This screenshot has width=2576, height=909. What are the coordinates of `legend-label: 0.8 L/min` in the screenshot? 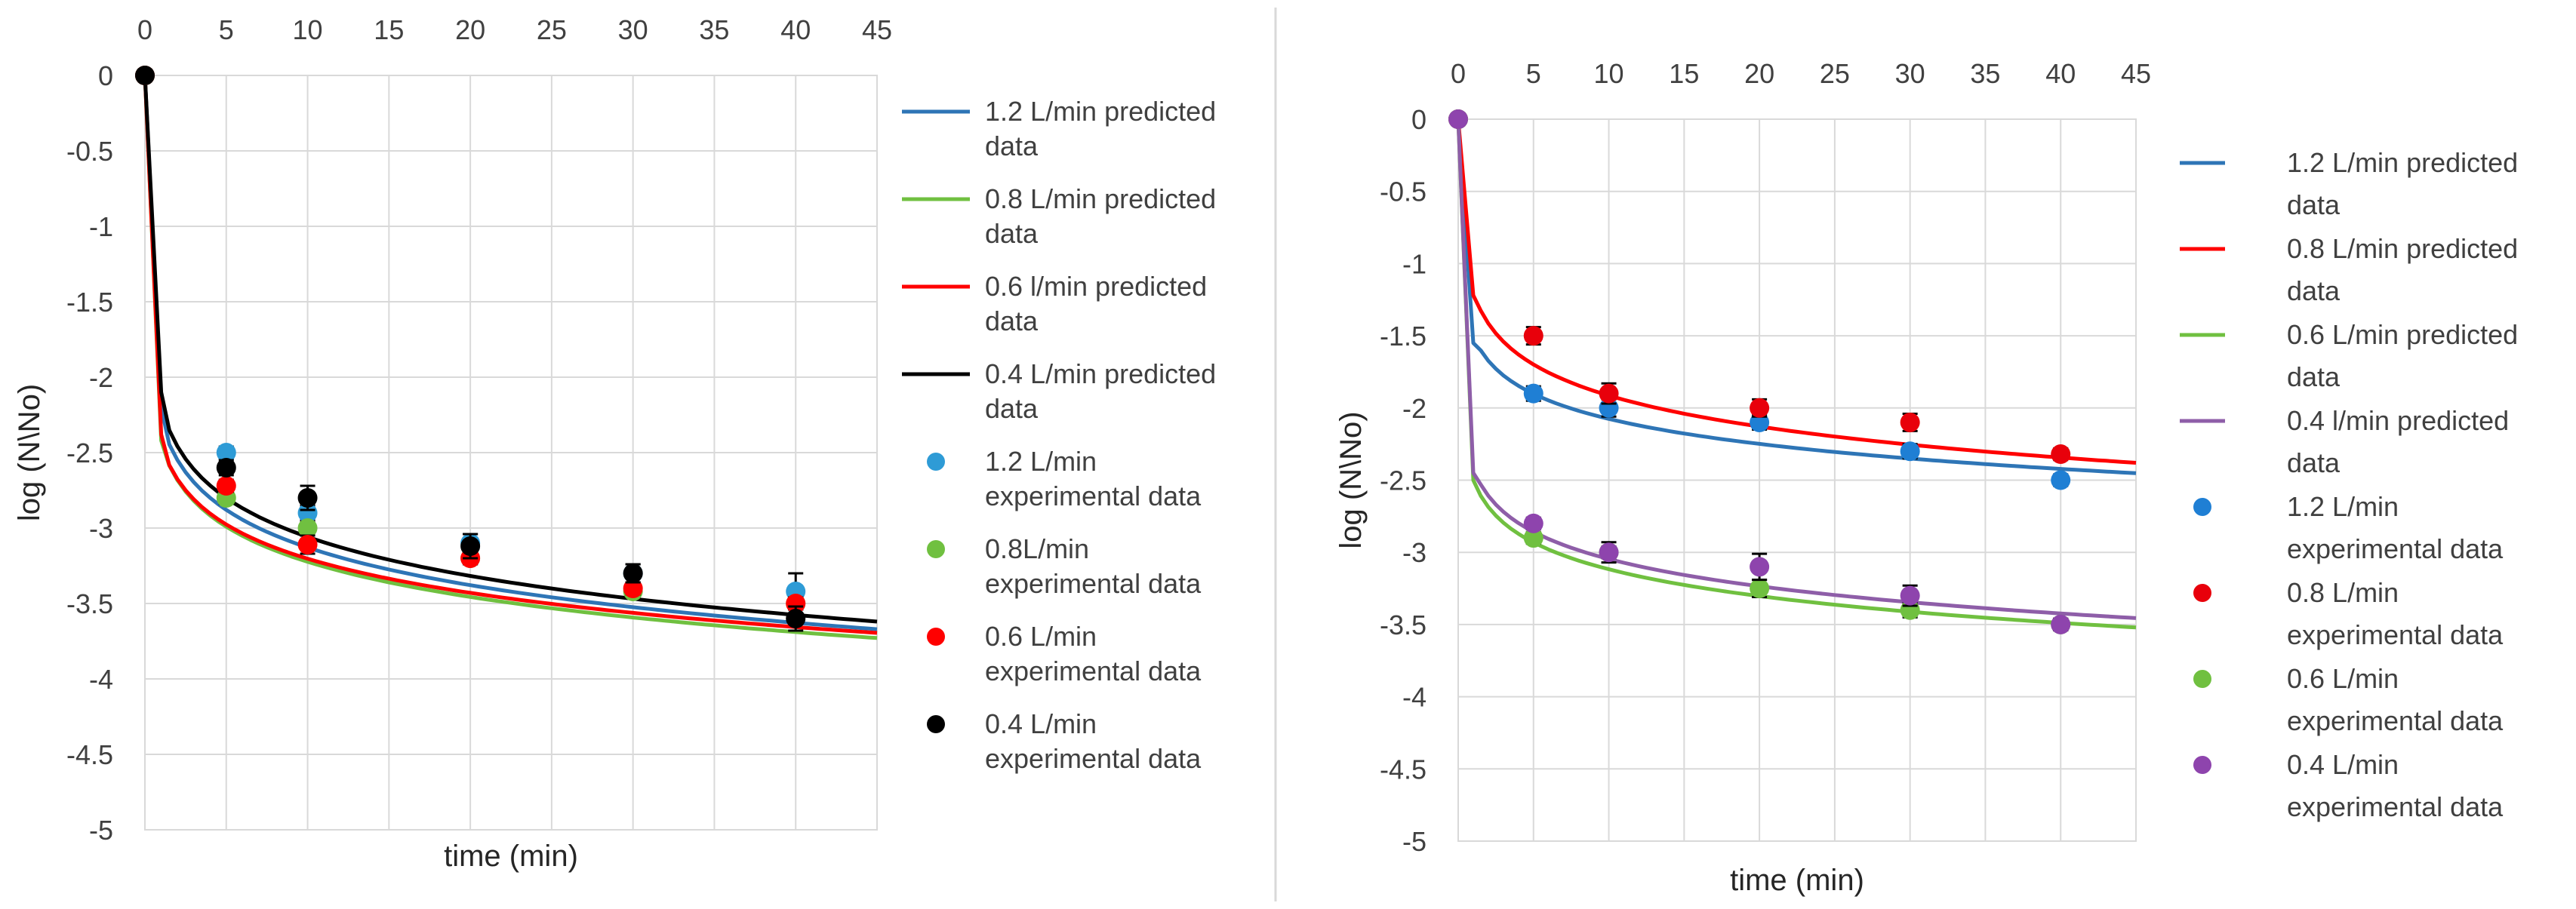 It's located at (2343, 592).